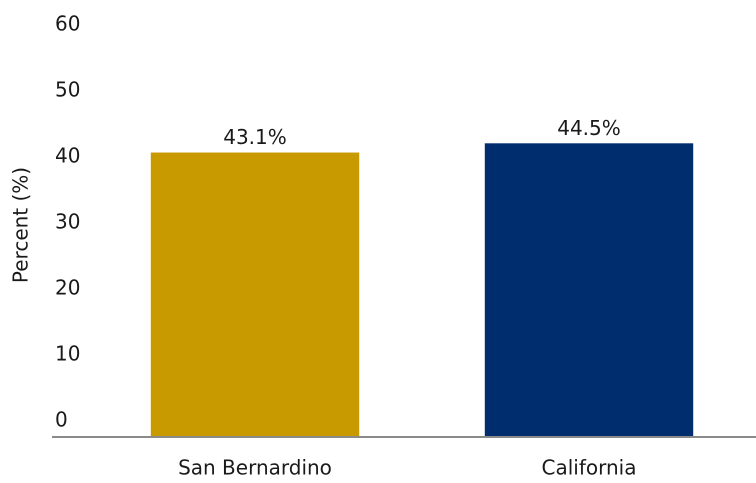 Image resolution: width=756 pixels, height=483 pixels. I want to click on y-tick-label: 40, so click(67, 156).